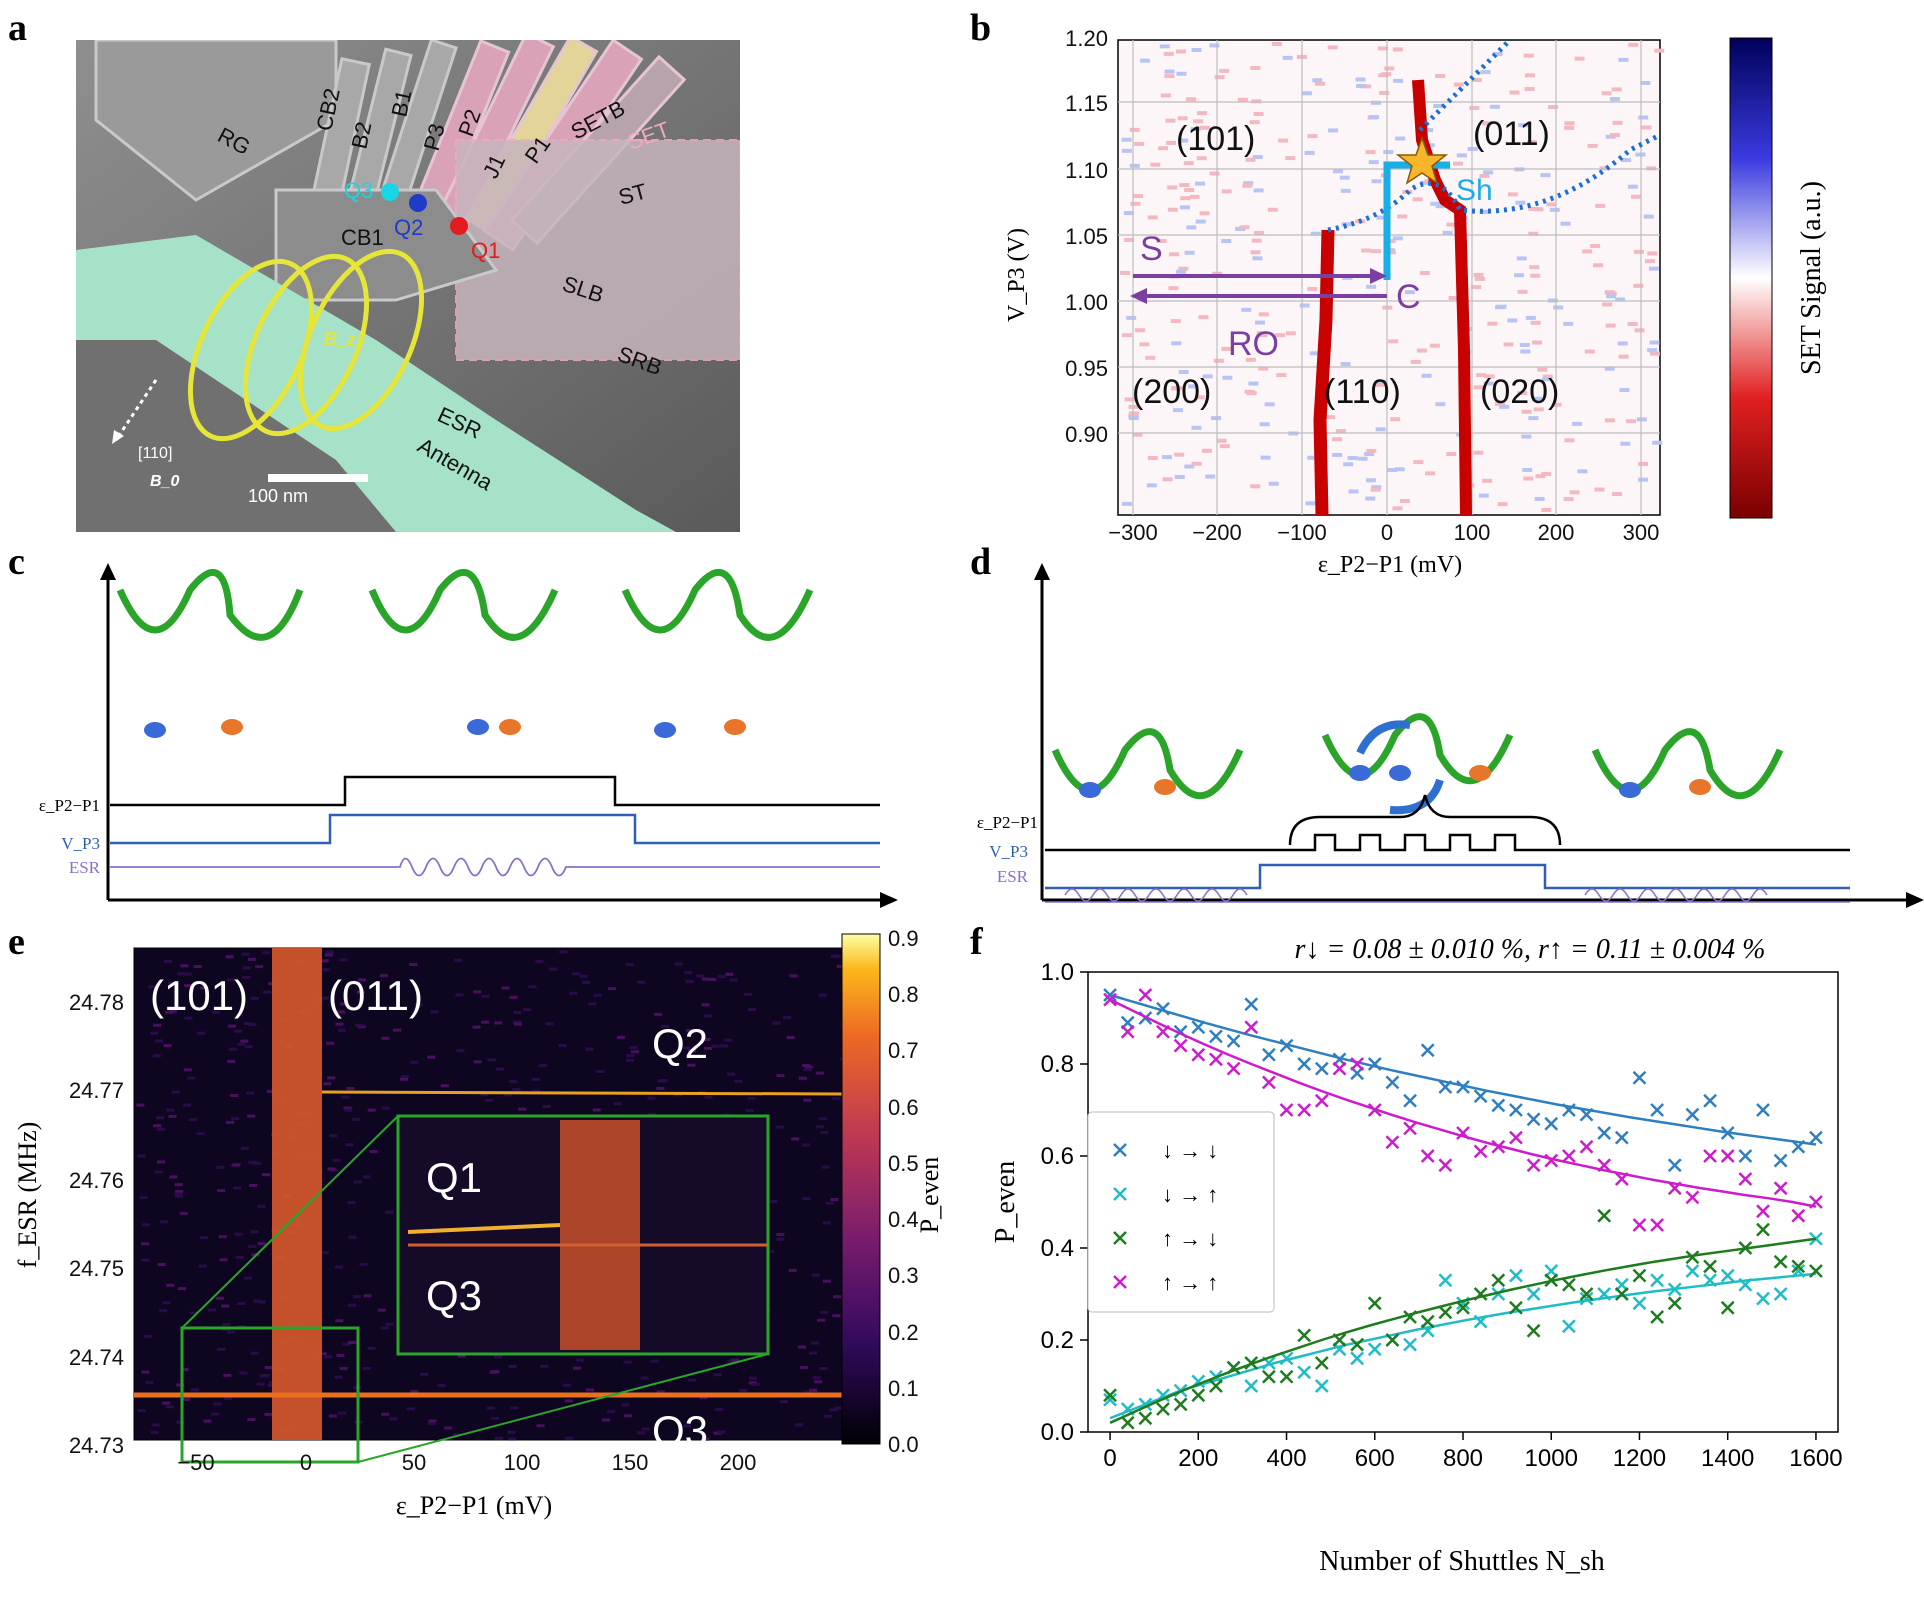  Describe the element at coordinates (903, 1107) in the screenshot. I see `e-ctick: 0.6` at that location.